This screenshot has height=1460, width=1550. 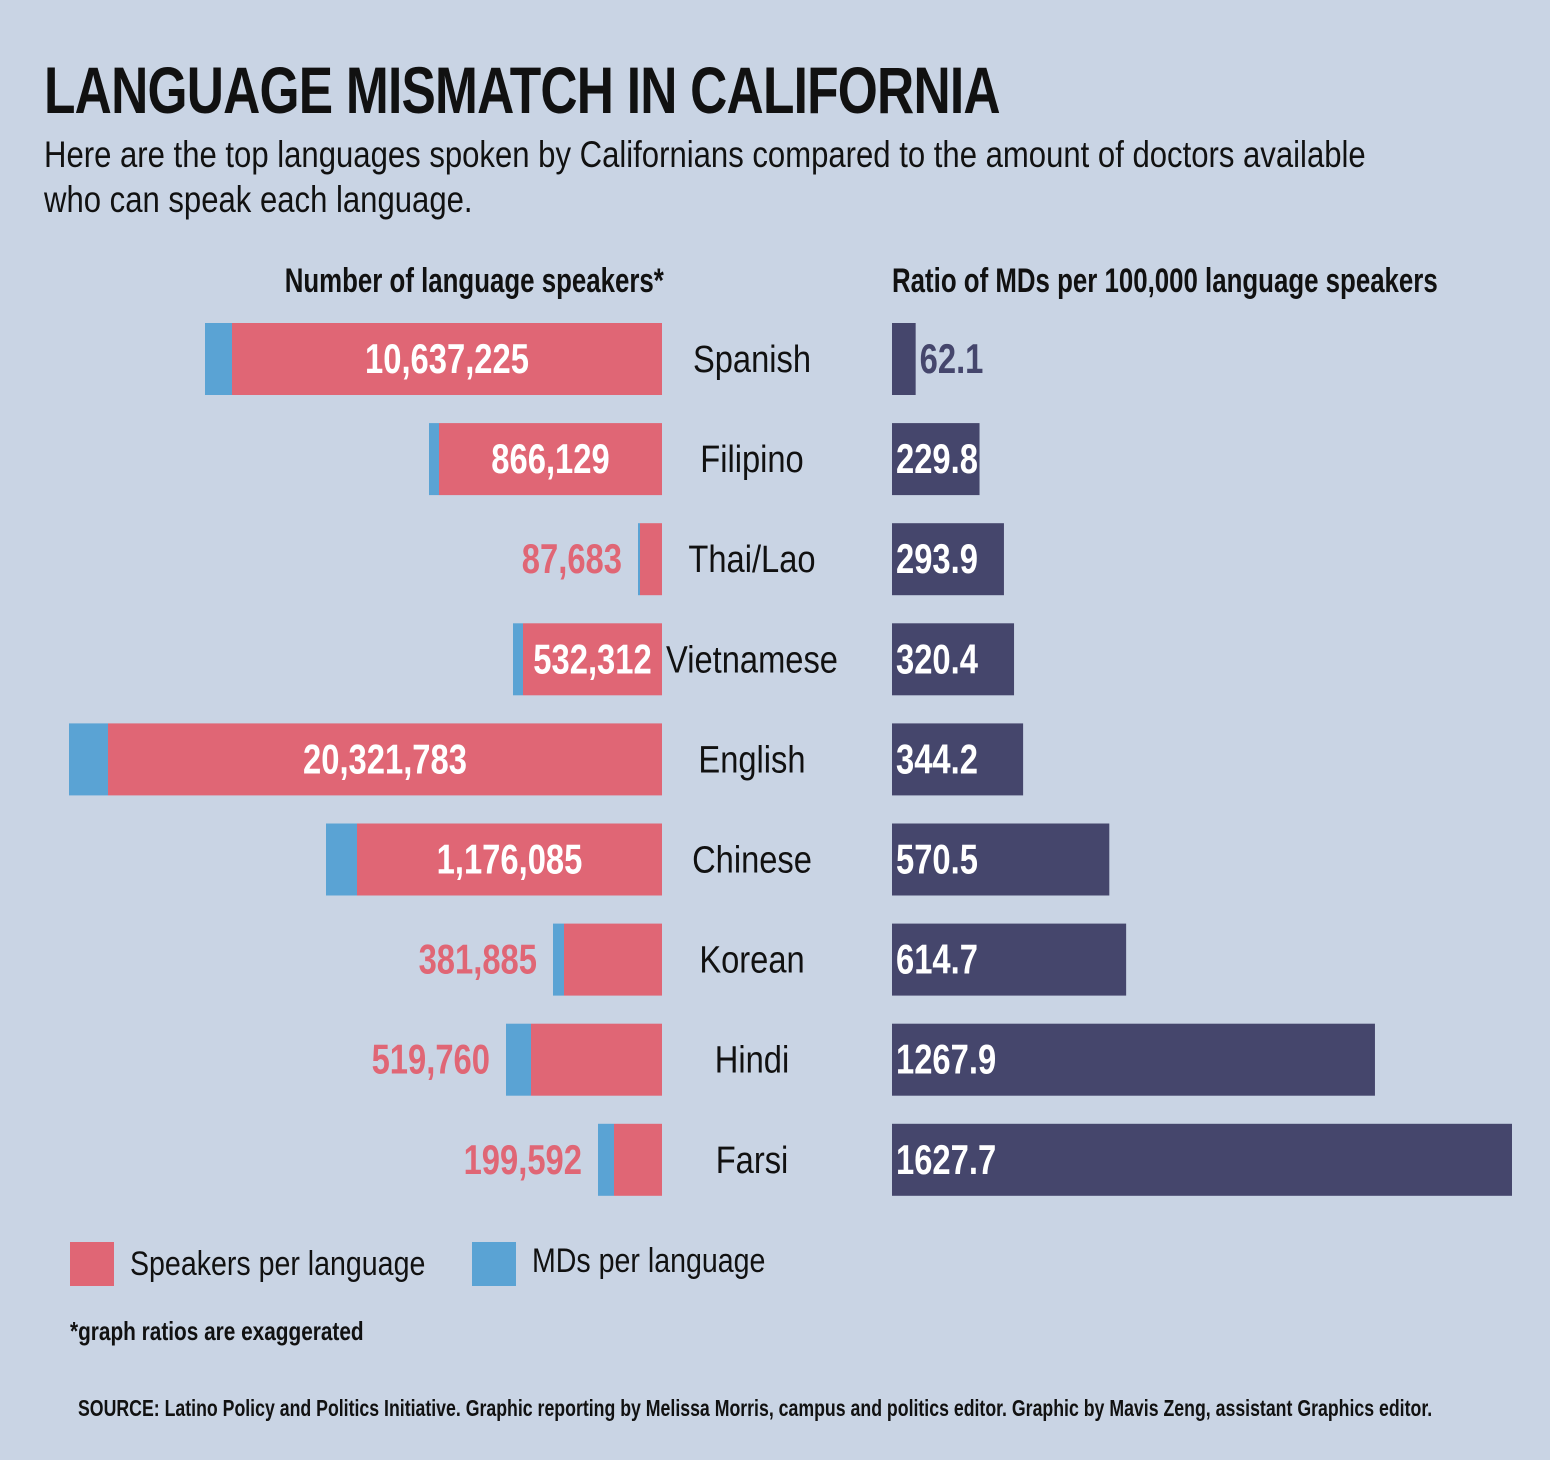 I want to click on language-label-thai-lao: Thai/Lao, so click(x=751, y=559).